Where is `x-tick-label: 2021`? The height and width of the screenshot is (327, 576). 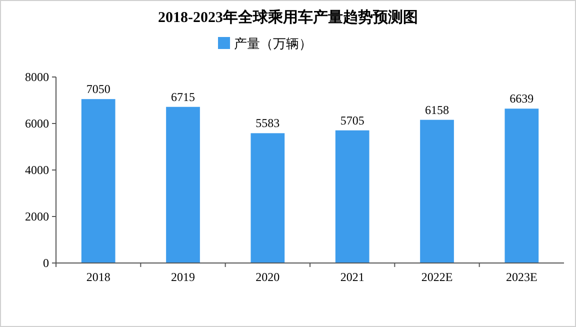
x-tick-label: 2021 is located at coordinates (352, 277).